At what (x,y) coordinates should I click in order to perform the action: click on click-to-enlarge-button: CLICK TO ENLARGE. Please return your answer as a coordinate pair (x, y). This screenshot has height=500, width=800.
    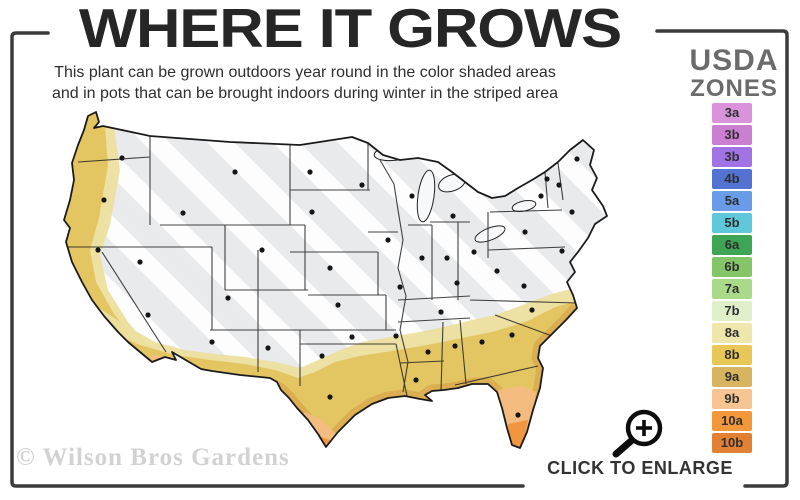
    Looking at the image, I should click on (640, 468).